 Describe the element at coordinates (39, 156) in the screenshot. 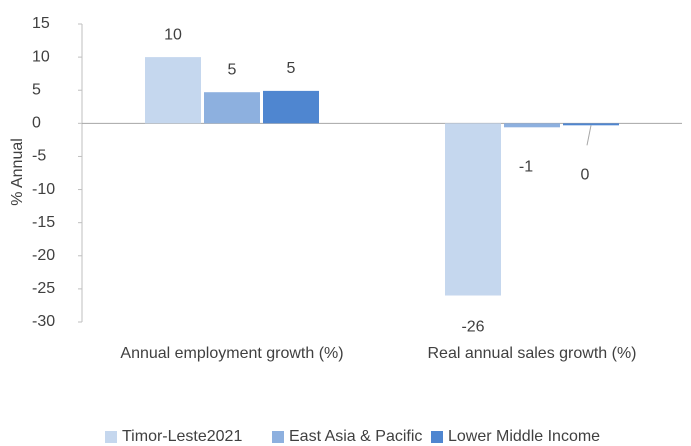

I see `y-tick-label: -5` at that location.